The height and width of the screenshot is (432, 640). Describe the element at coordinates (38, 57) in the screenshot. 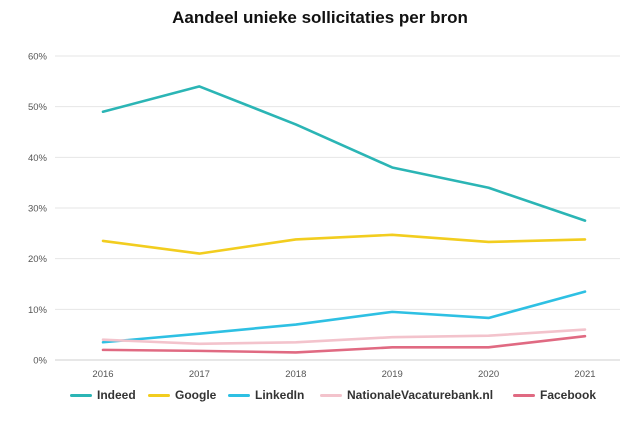

I see `y-tick-label: 60%` at that location.